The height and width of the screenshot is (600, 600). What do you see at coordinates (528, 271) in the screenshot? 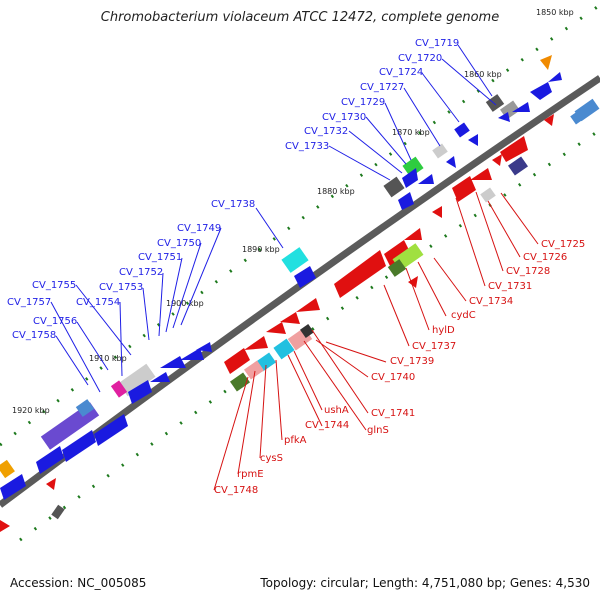
I see `reverse-gene-label: CV_1728` at bounding box center [528, 271].